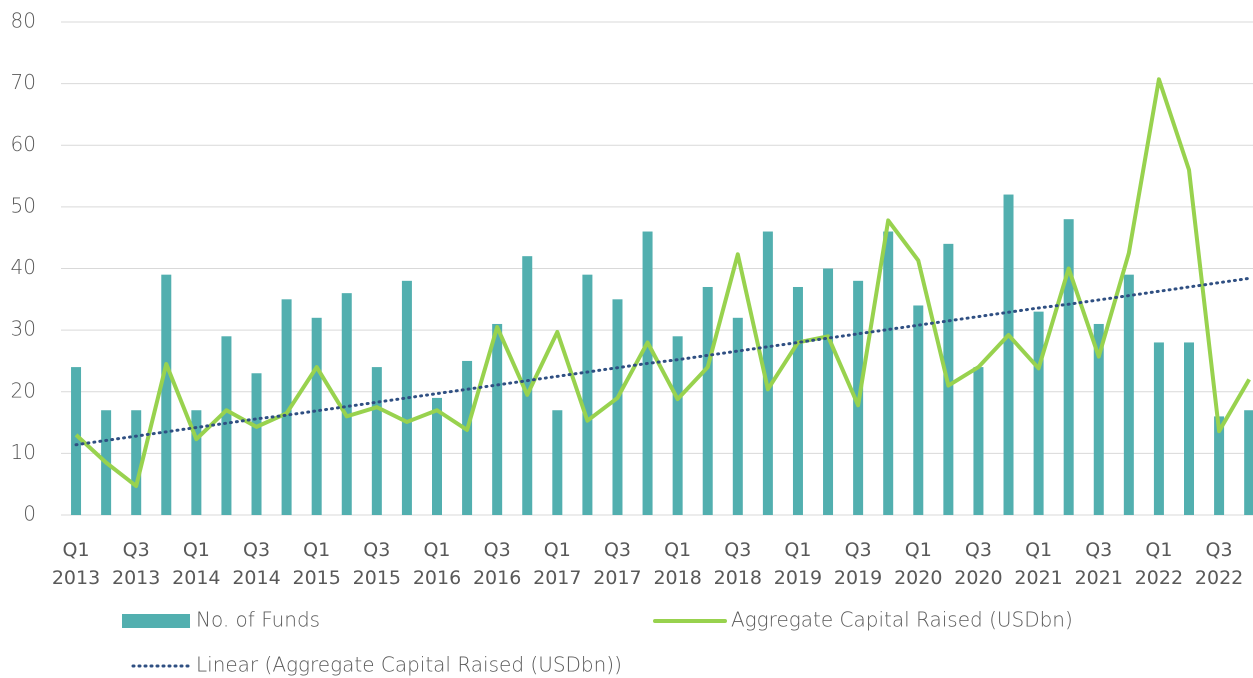 The width and height of the screenshot is (1253, 678). I want to click on x-tick-label: Q1 2013, so click(76, 564).